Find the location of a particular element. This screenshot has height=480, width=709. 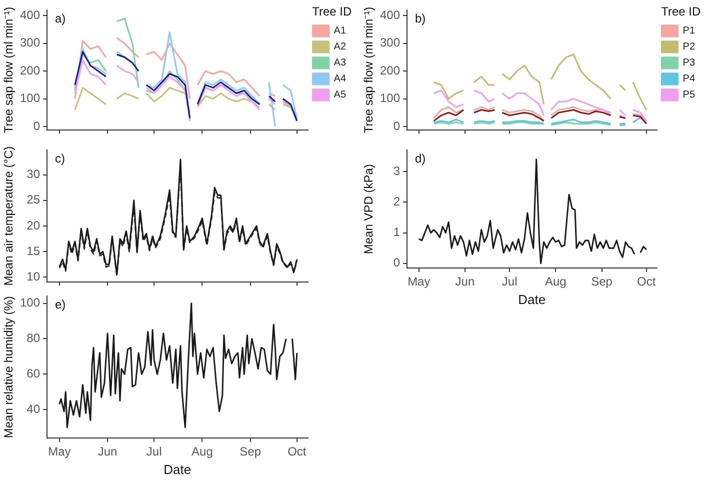

chart-title: d) is located at coordinates (420, 159).